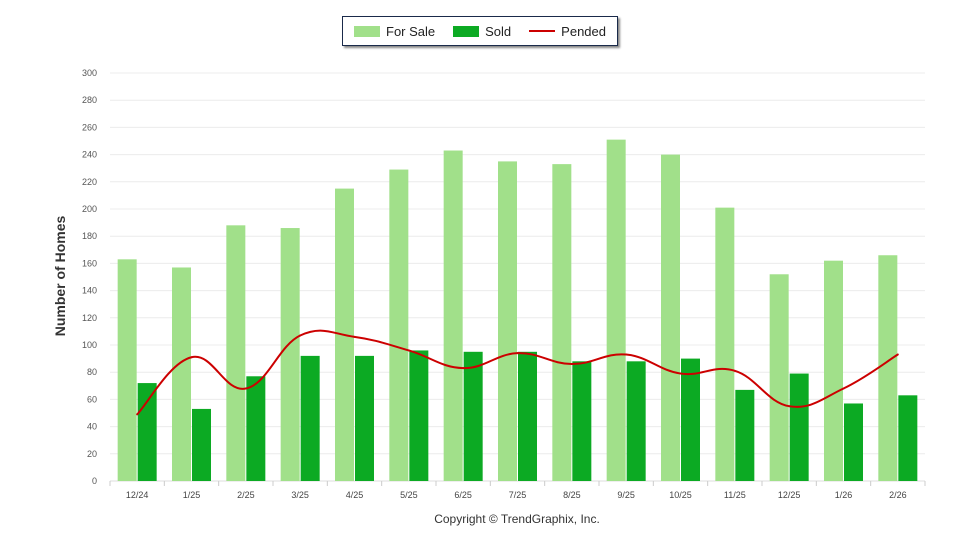 The height and width of the screenshot is (550, 960). What do you see at coordinates (411, 31) in the screenshot?
I see `legend-label: For Sale` at bounding box center [411, 31].